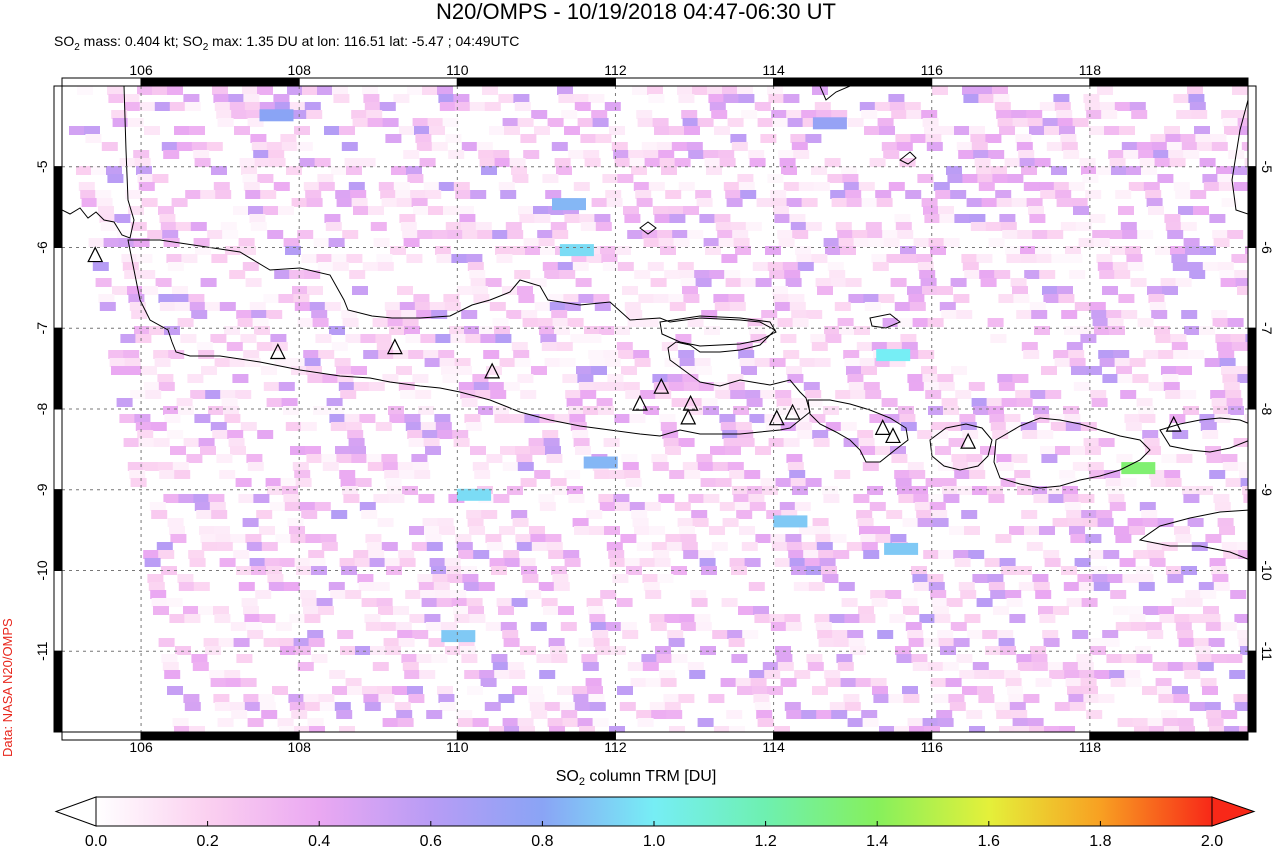  I want to click on lat-label-left--10: -10, so click(42, 570).